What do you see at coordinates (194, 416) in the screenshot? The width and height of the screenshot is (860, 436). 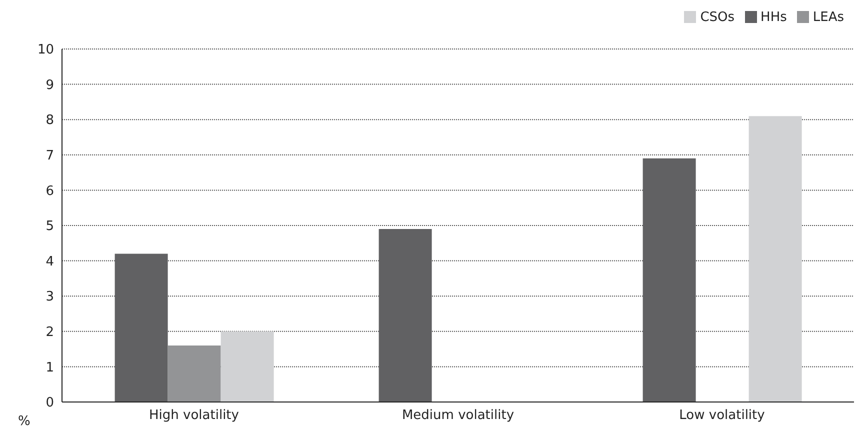 I see `x-tick-label: High volatility` at bounding box center [194, 416].